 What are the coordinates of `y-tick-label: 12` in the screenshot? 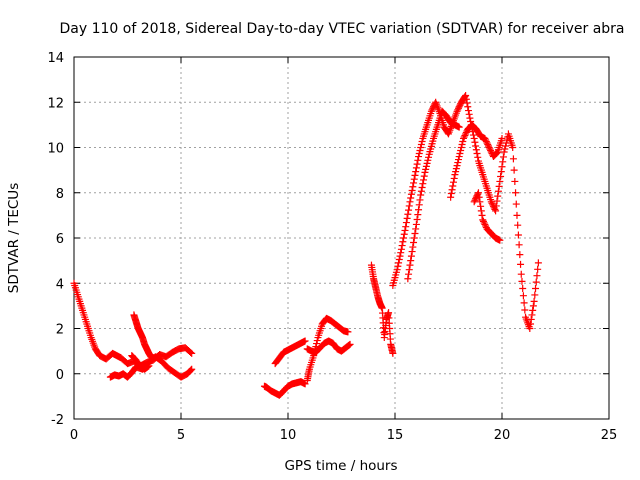 It's located at (55, 103).